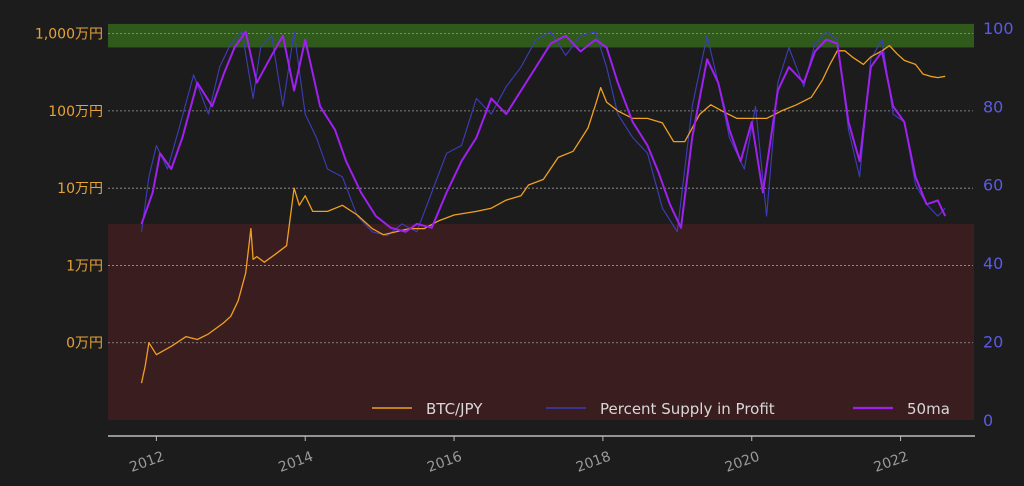 Image resolution: width=1024 pixels, height=486 pixels. I want to click on left-tick-label: 0万円, so click(84, 344).